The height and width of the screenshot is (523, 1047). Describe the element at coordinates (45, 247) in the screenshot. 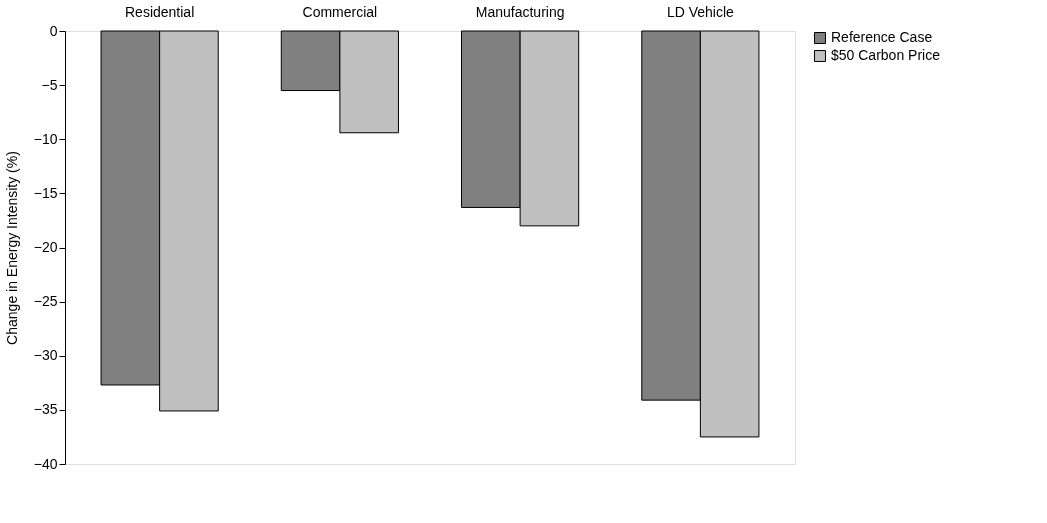

I see `y-tick-label: −20` at that location.